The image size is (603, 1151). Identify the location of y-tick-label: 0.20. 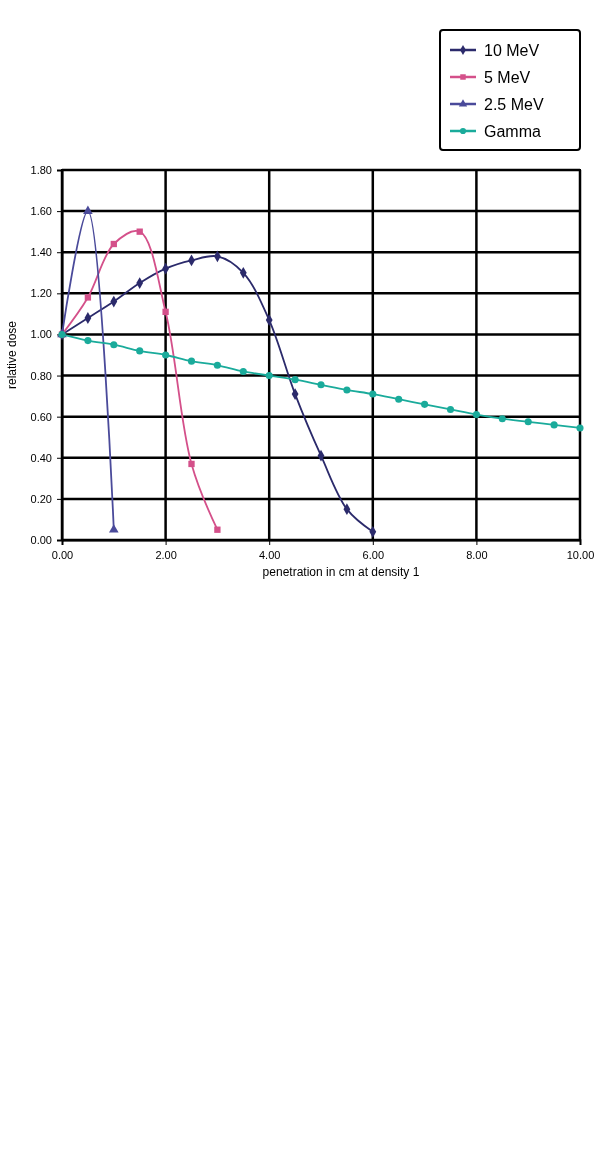
(41, 498).